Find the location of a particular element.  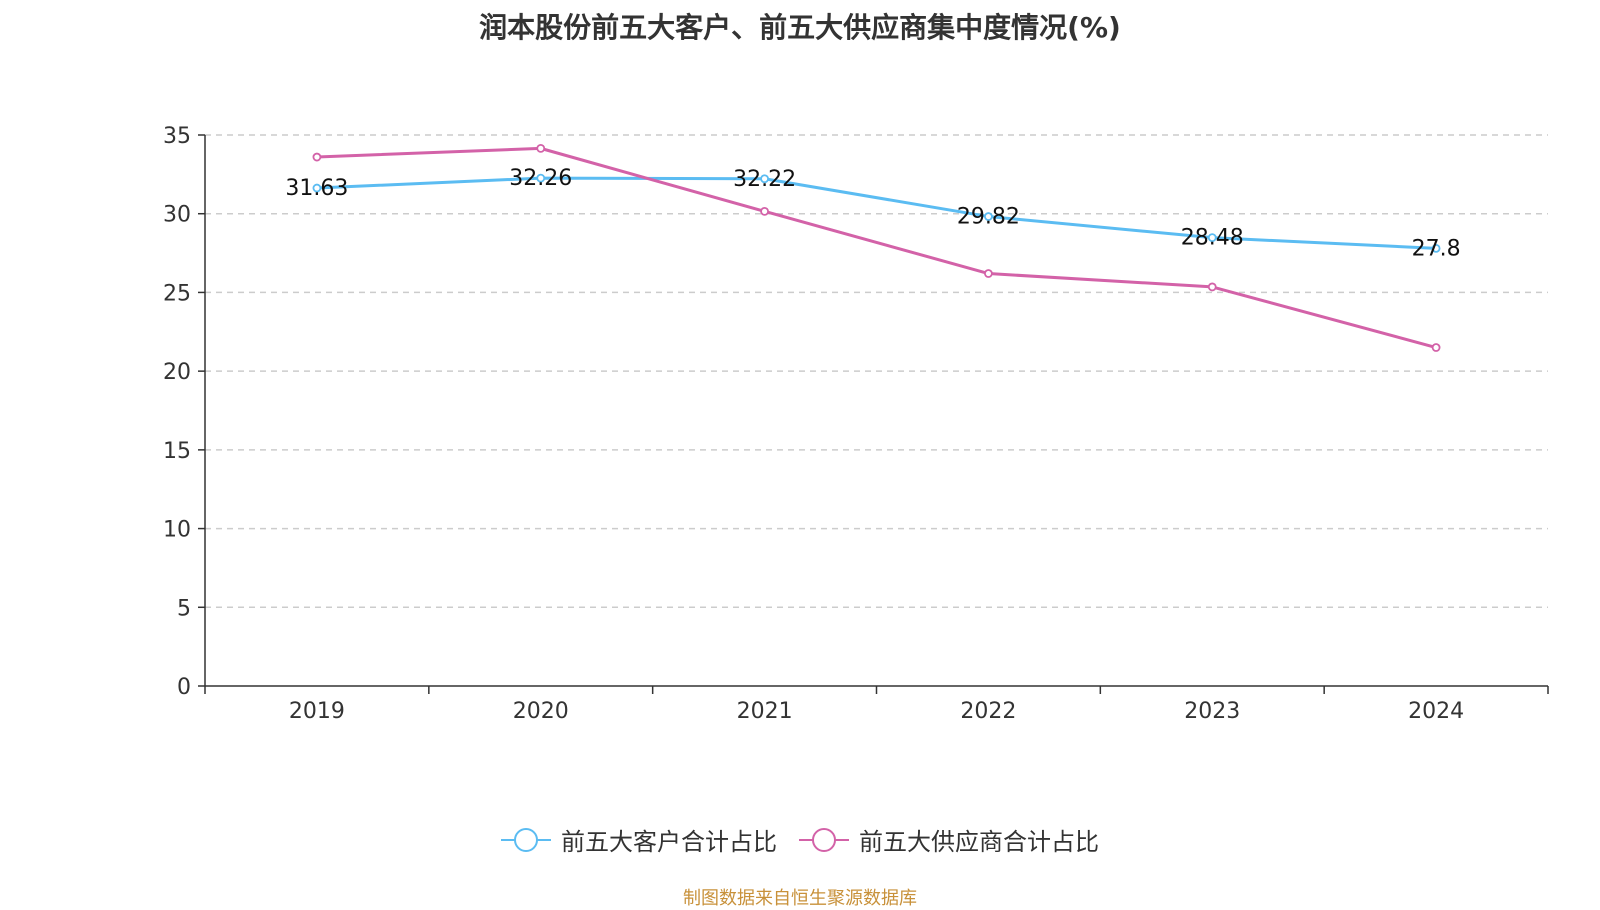

data-label-0: 31.63 is located at coordinates (316, 188).